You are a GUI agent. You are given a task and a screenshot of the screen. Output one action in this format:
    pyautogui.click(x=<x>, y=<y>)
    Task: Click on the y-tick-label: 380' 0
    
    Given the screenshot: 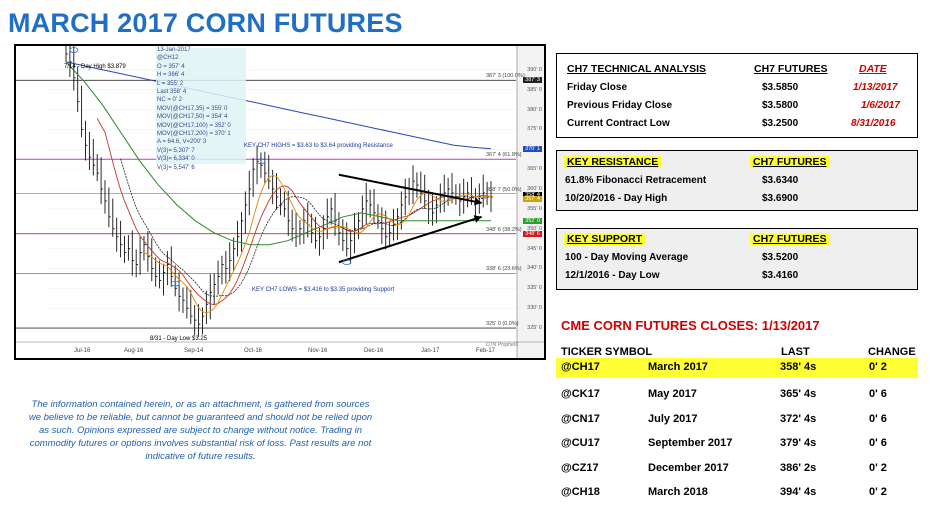 What is the action you would take?
    pyautogui.click(x=534, y=109)
    